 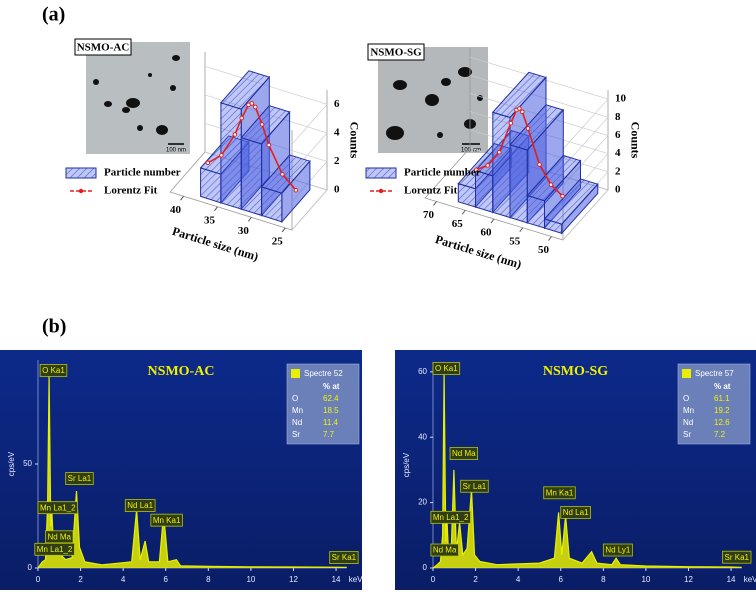 I want to click on legend-value: 11.4, so click(x=331, y=422).